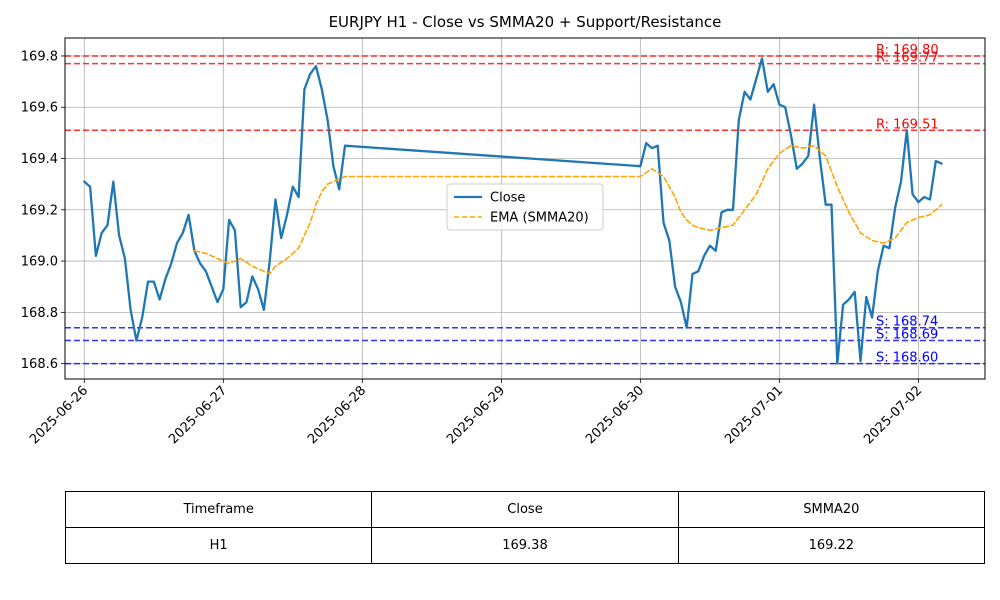 The image size is (1000, 600). What do you see at coordinates (218, 509) in the screenshot?
I see `table-header-cell: Timeframe` at bounding box center [218, 509].